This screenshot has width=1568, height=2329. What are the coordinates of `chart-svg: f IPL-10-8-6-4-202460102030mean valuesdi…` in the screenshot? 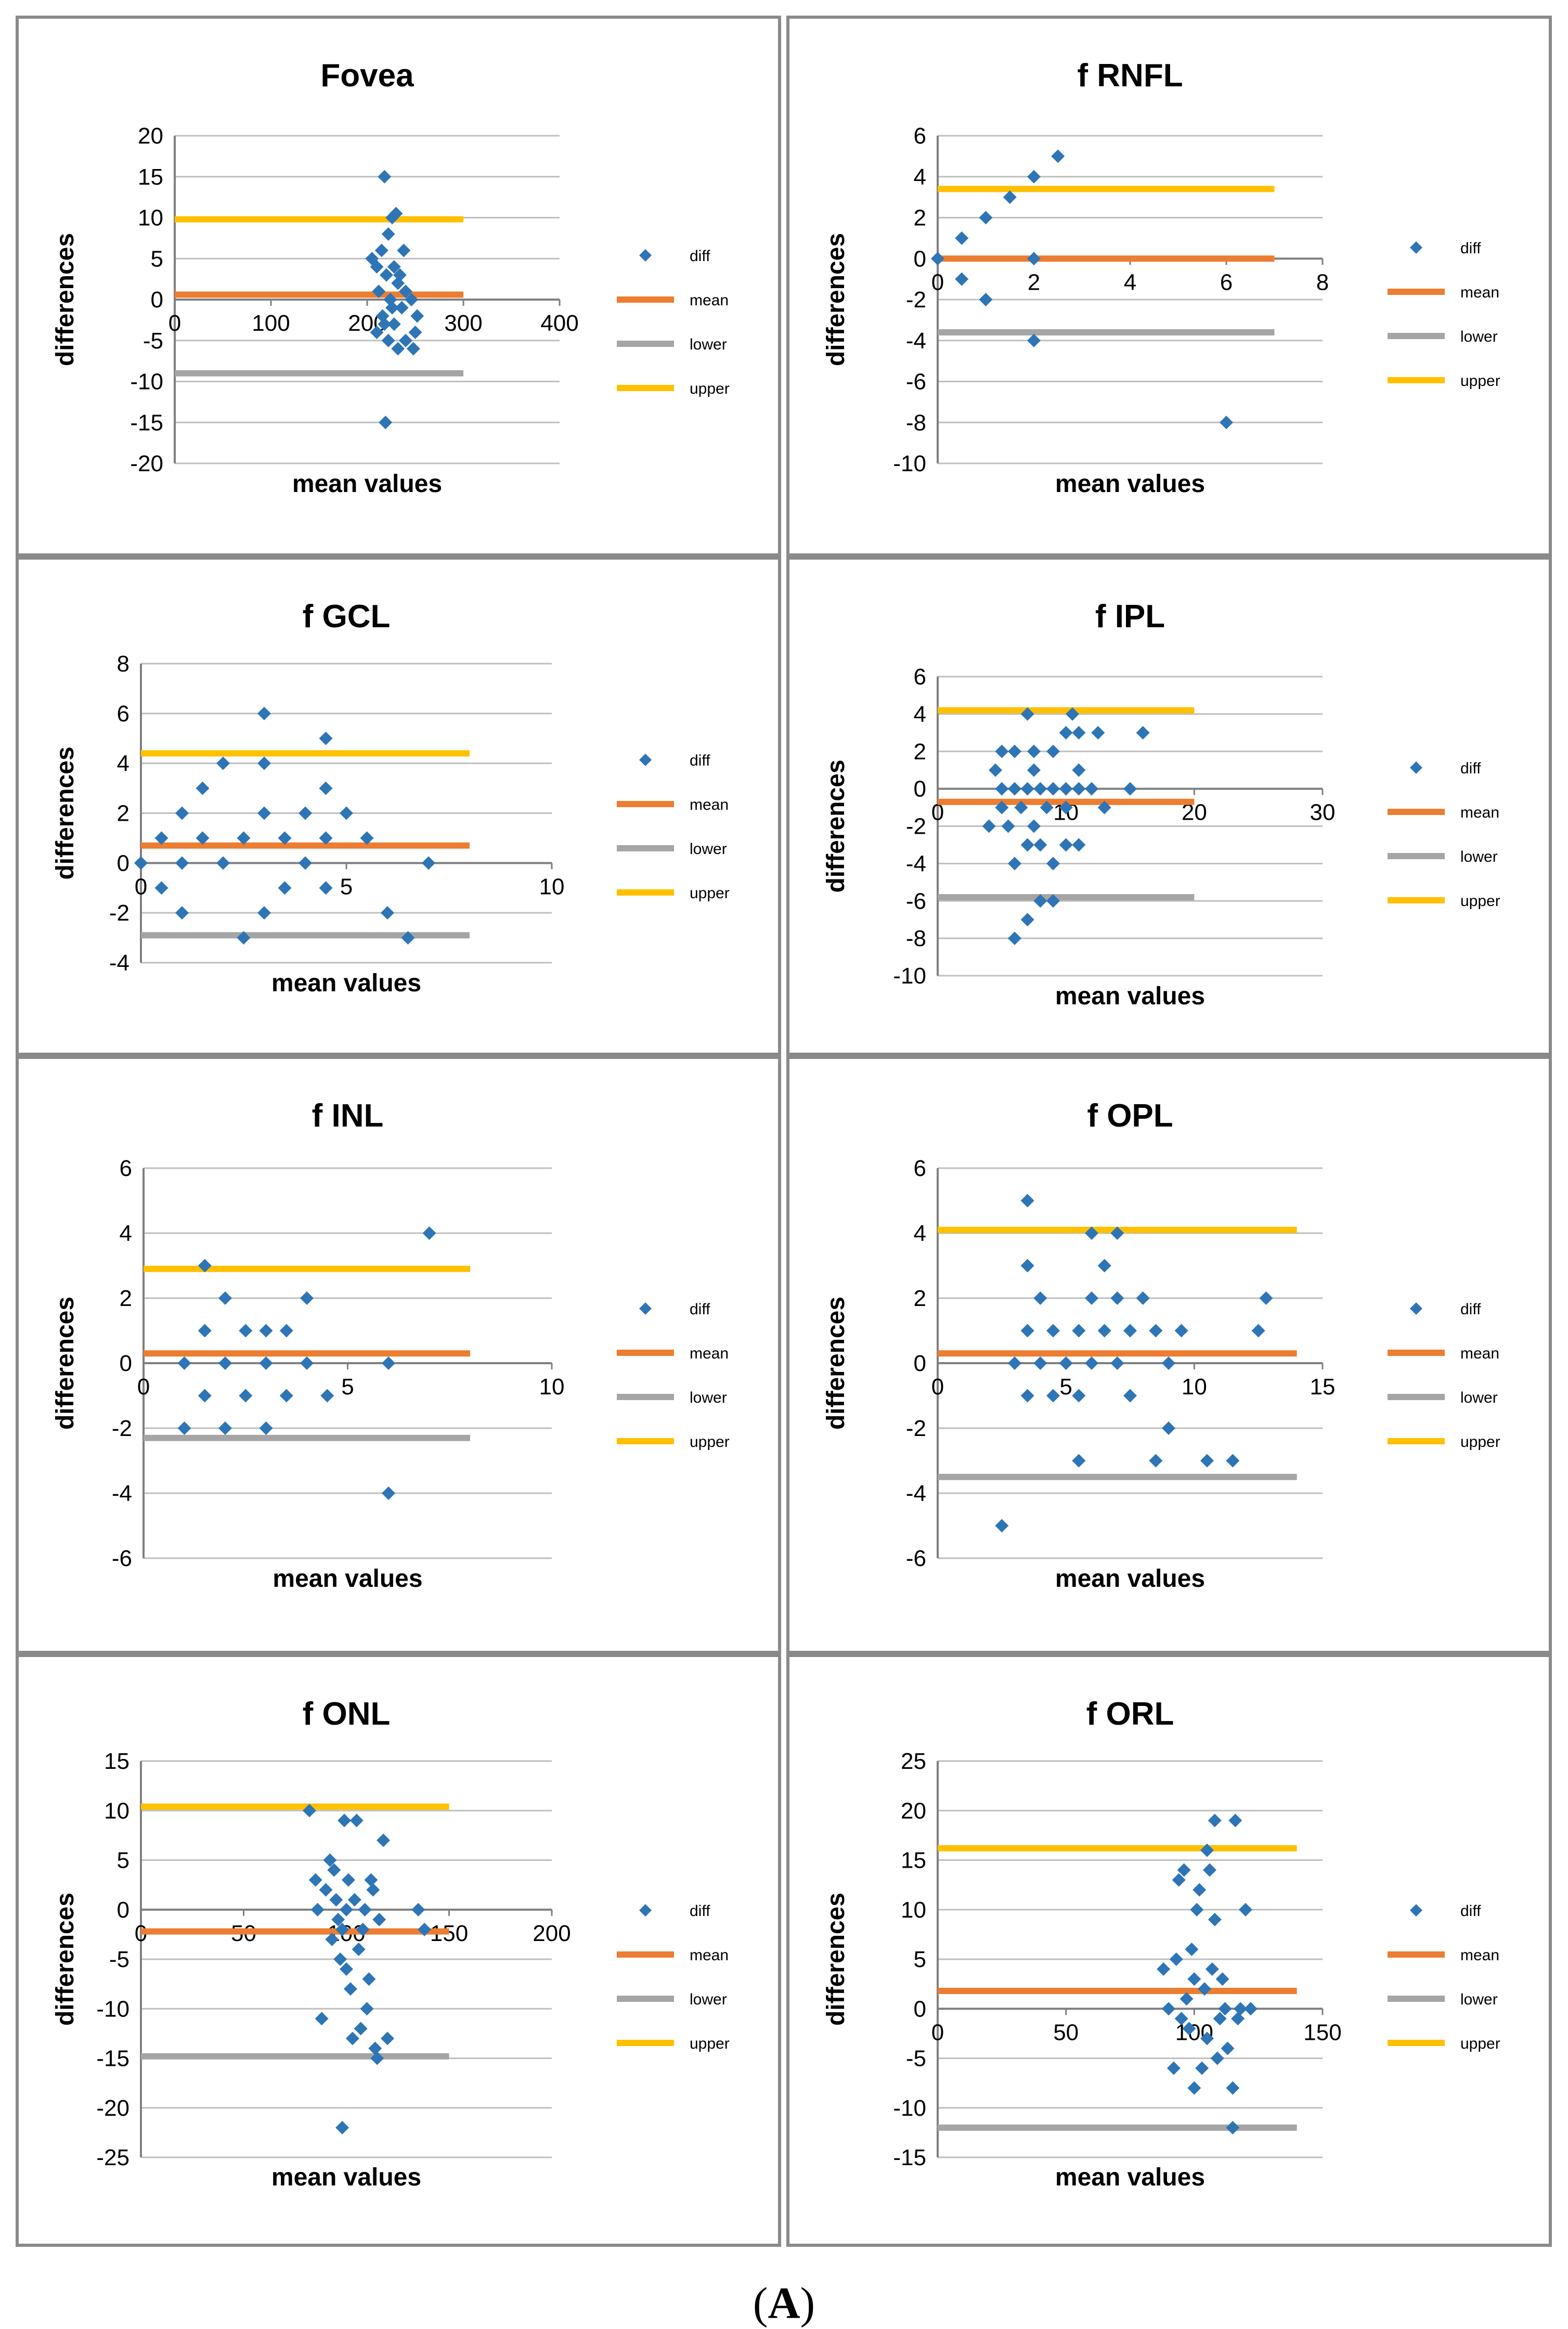 It's located at (1161, 804).